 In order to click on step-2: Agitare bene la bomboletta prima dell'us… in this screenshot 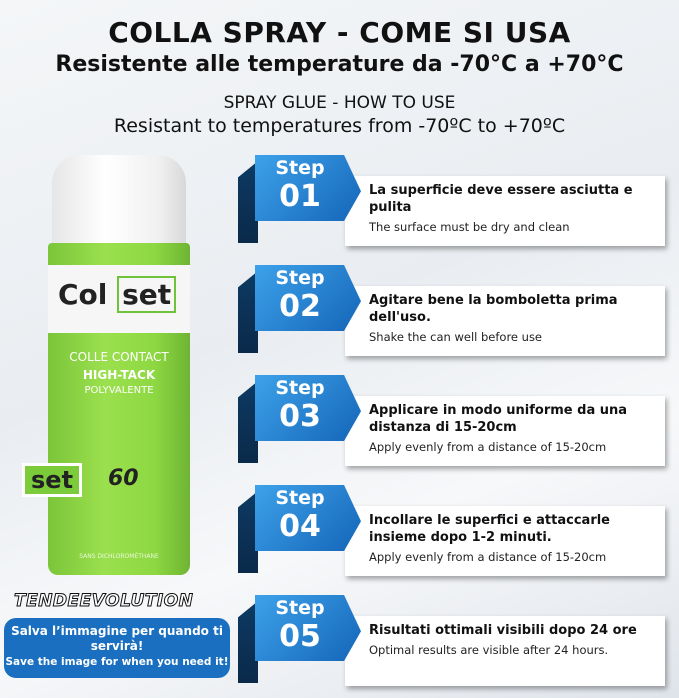, I will do `click(453, 311)`.